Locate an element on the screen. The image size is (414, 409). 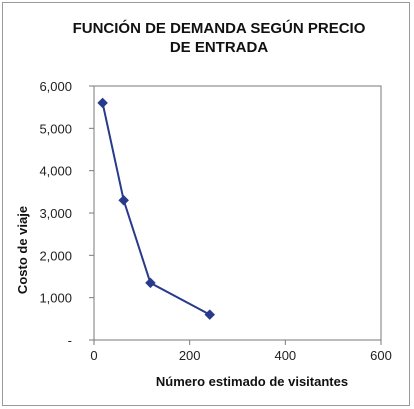
y-tick-label: 5,000 is located at coordinates (55, 128).